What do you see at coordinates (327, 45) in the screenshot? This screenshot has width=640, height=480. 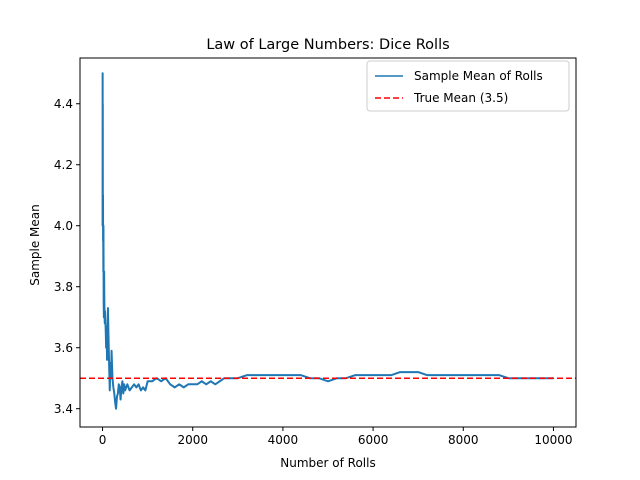 I see `chart-title: Law of Large Numbers: Dice Rolls` at bounding box center [327, 45].